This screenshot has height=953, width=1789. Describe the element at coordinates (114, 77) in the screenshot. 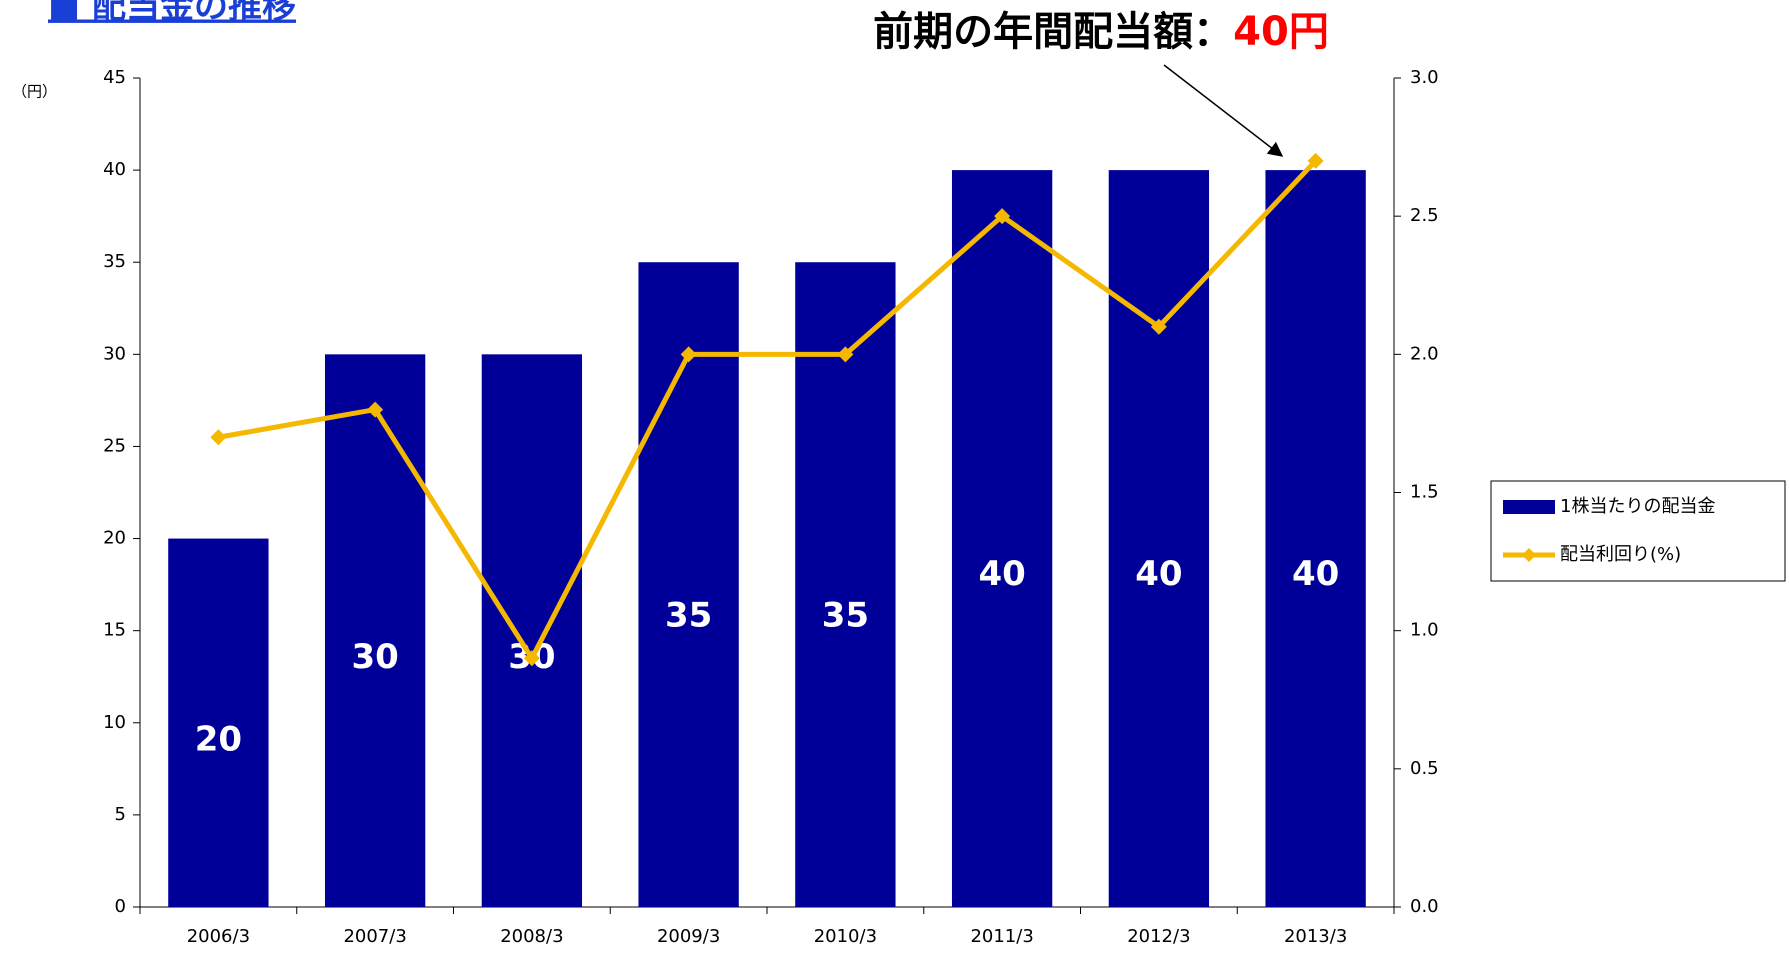

I see `y-tick-label: 45` at that location.